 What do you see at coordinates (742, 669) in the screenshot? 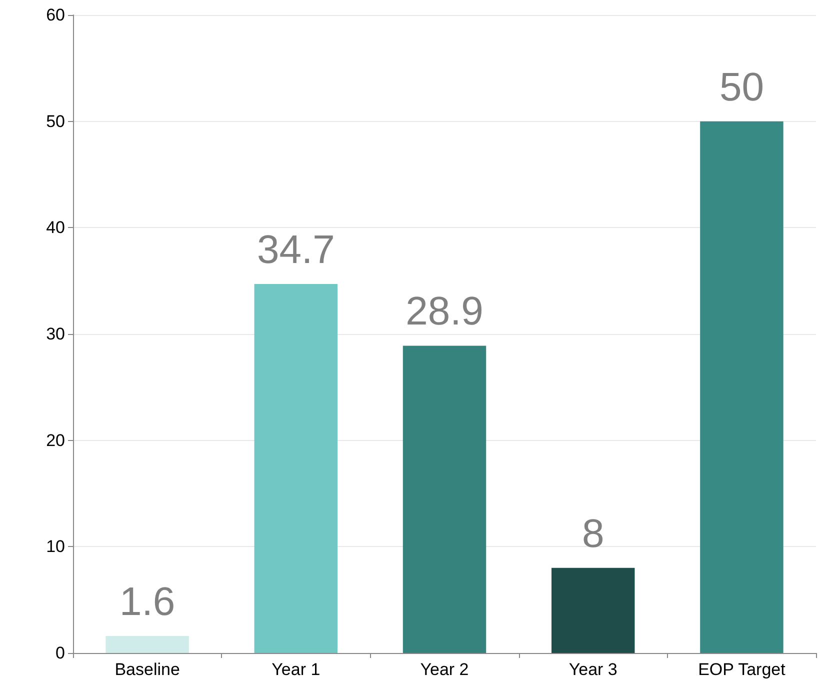
I see `x-tick-label: EOP Target` at bounding box center [742, 669].